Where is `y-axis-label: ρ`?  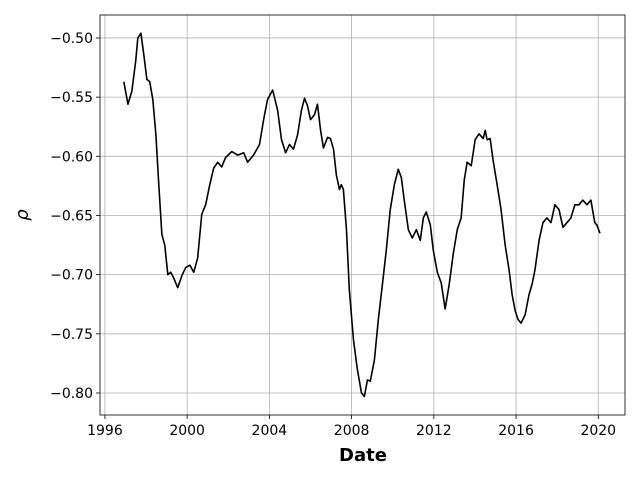
y-axis-label: ρ is located at coordinates (22, 215).